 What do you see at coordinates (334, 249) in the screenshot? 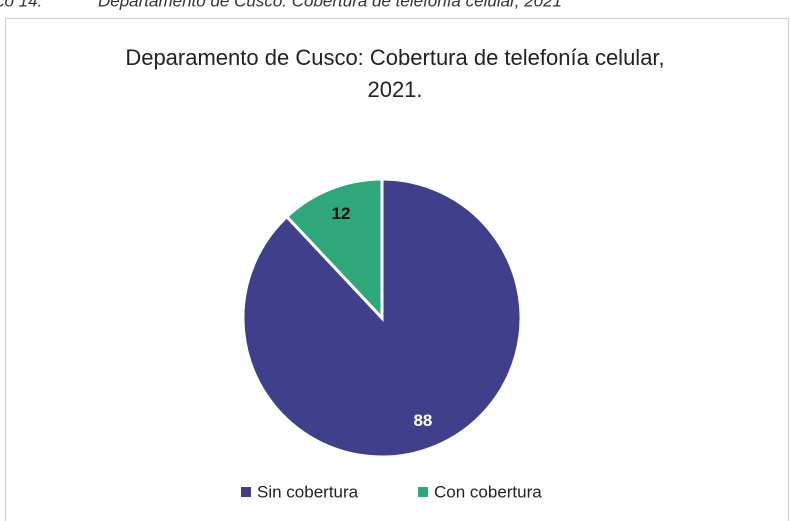
I see `pie-slice` at bounding box center [334, 249].